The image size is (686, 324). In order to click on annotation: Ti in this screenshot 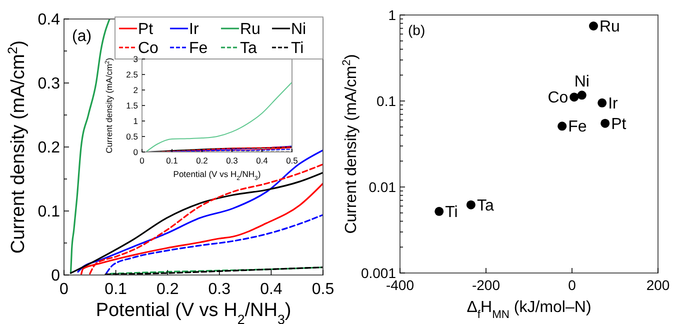, I will do `click(451, 213)`.